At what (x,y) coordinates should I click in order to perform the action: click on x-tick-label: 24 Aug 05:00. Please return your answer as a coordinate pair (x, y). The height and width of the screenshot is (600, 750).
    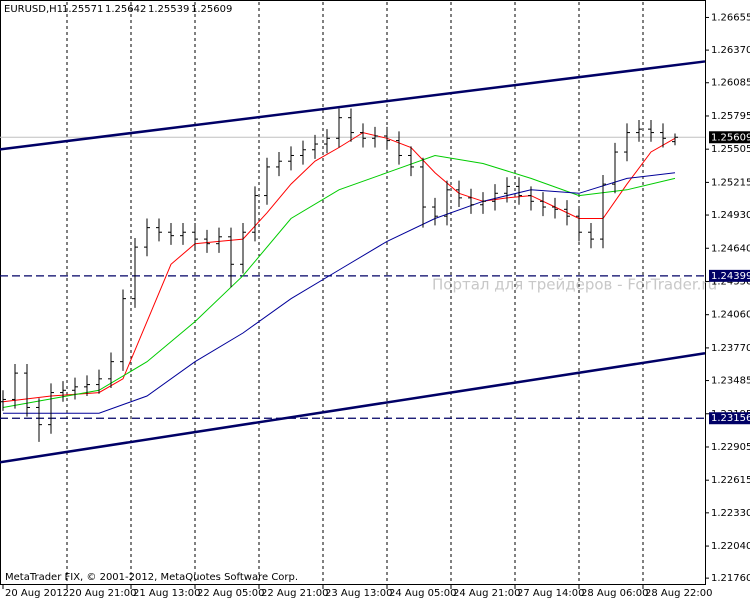
    Looking at the image, I should click on (422, 593).